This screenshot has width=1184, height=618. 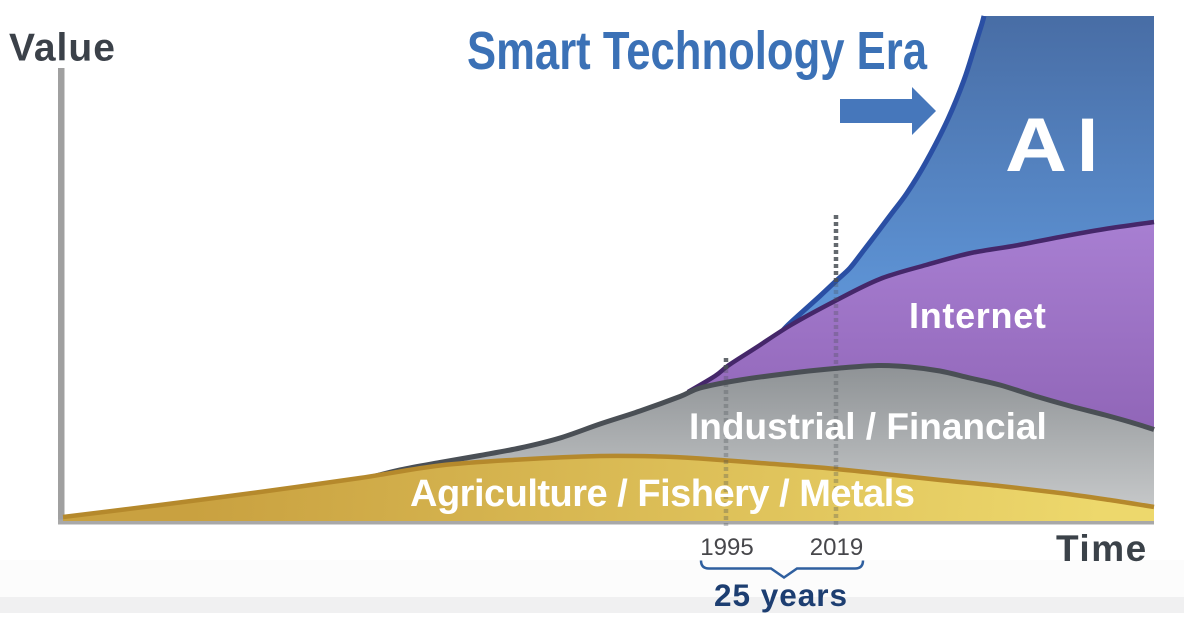 I want to click on svg-text: Industrial / Financial, so click(x=868, y=426).